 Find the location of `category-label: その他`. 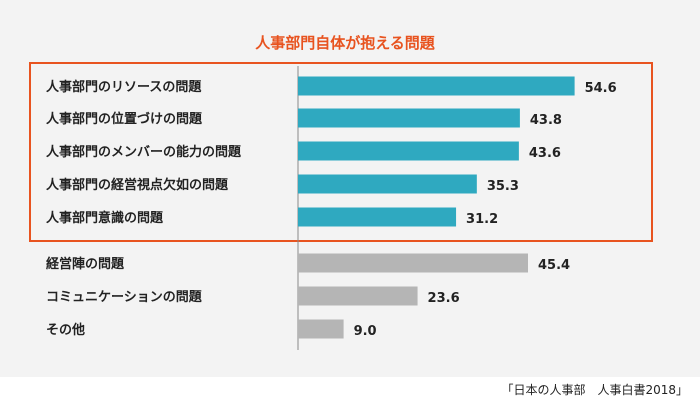

category-label: その他 is located at coordinates (65, 330).